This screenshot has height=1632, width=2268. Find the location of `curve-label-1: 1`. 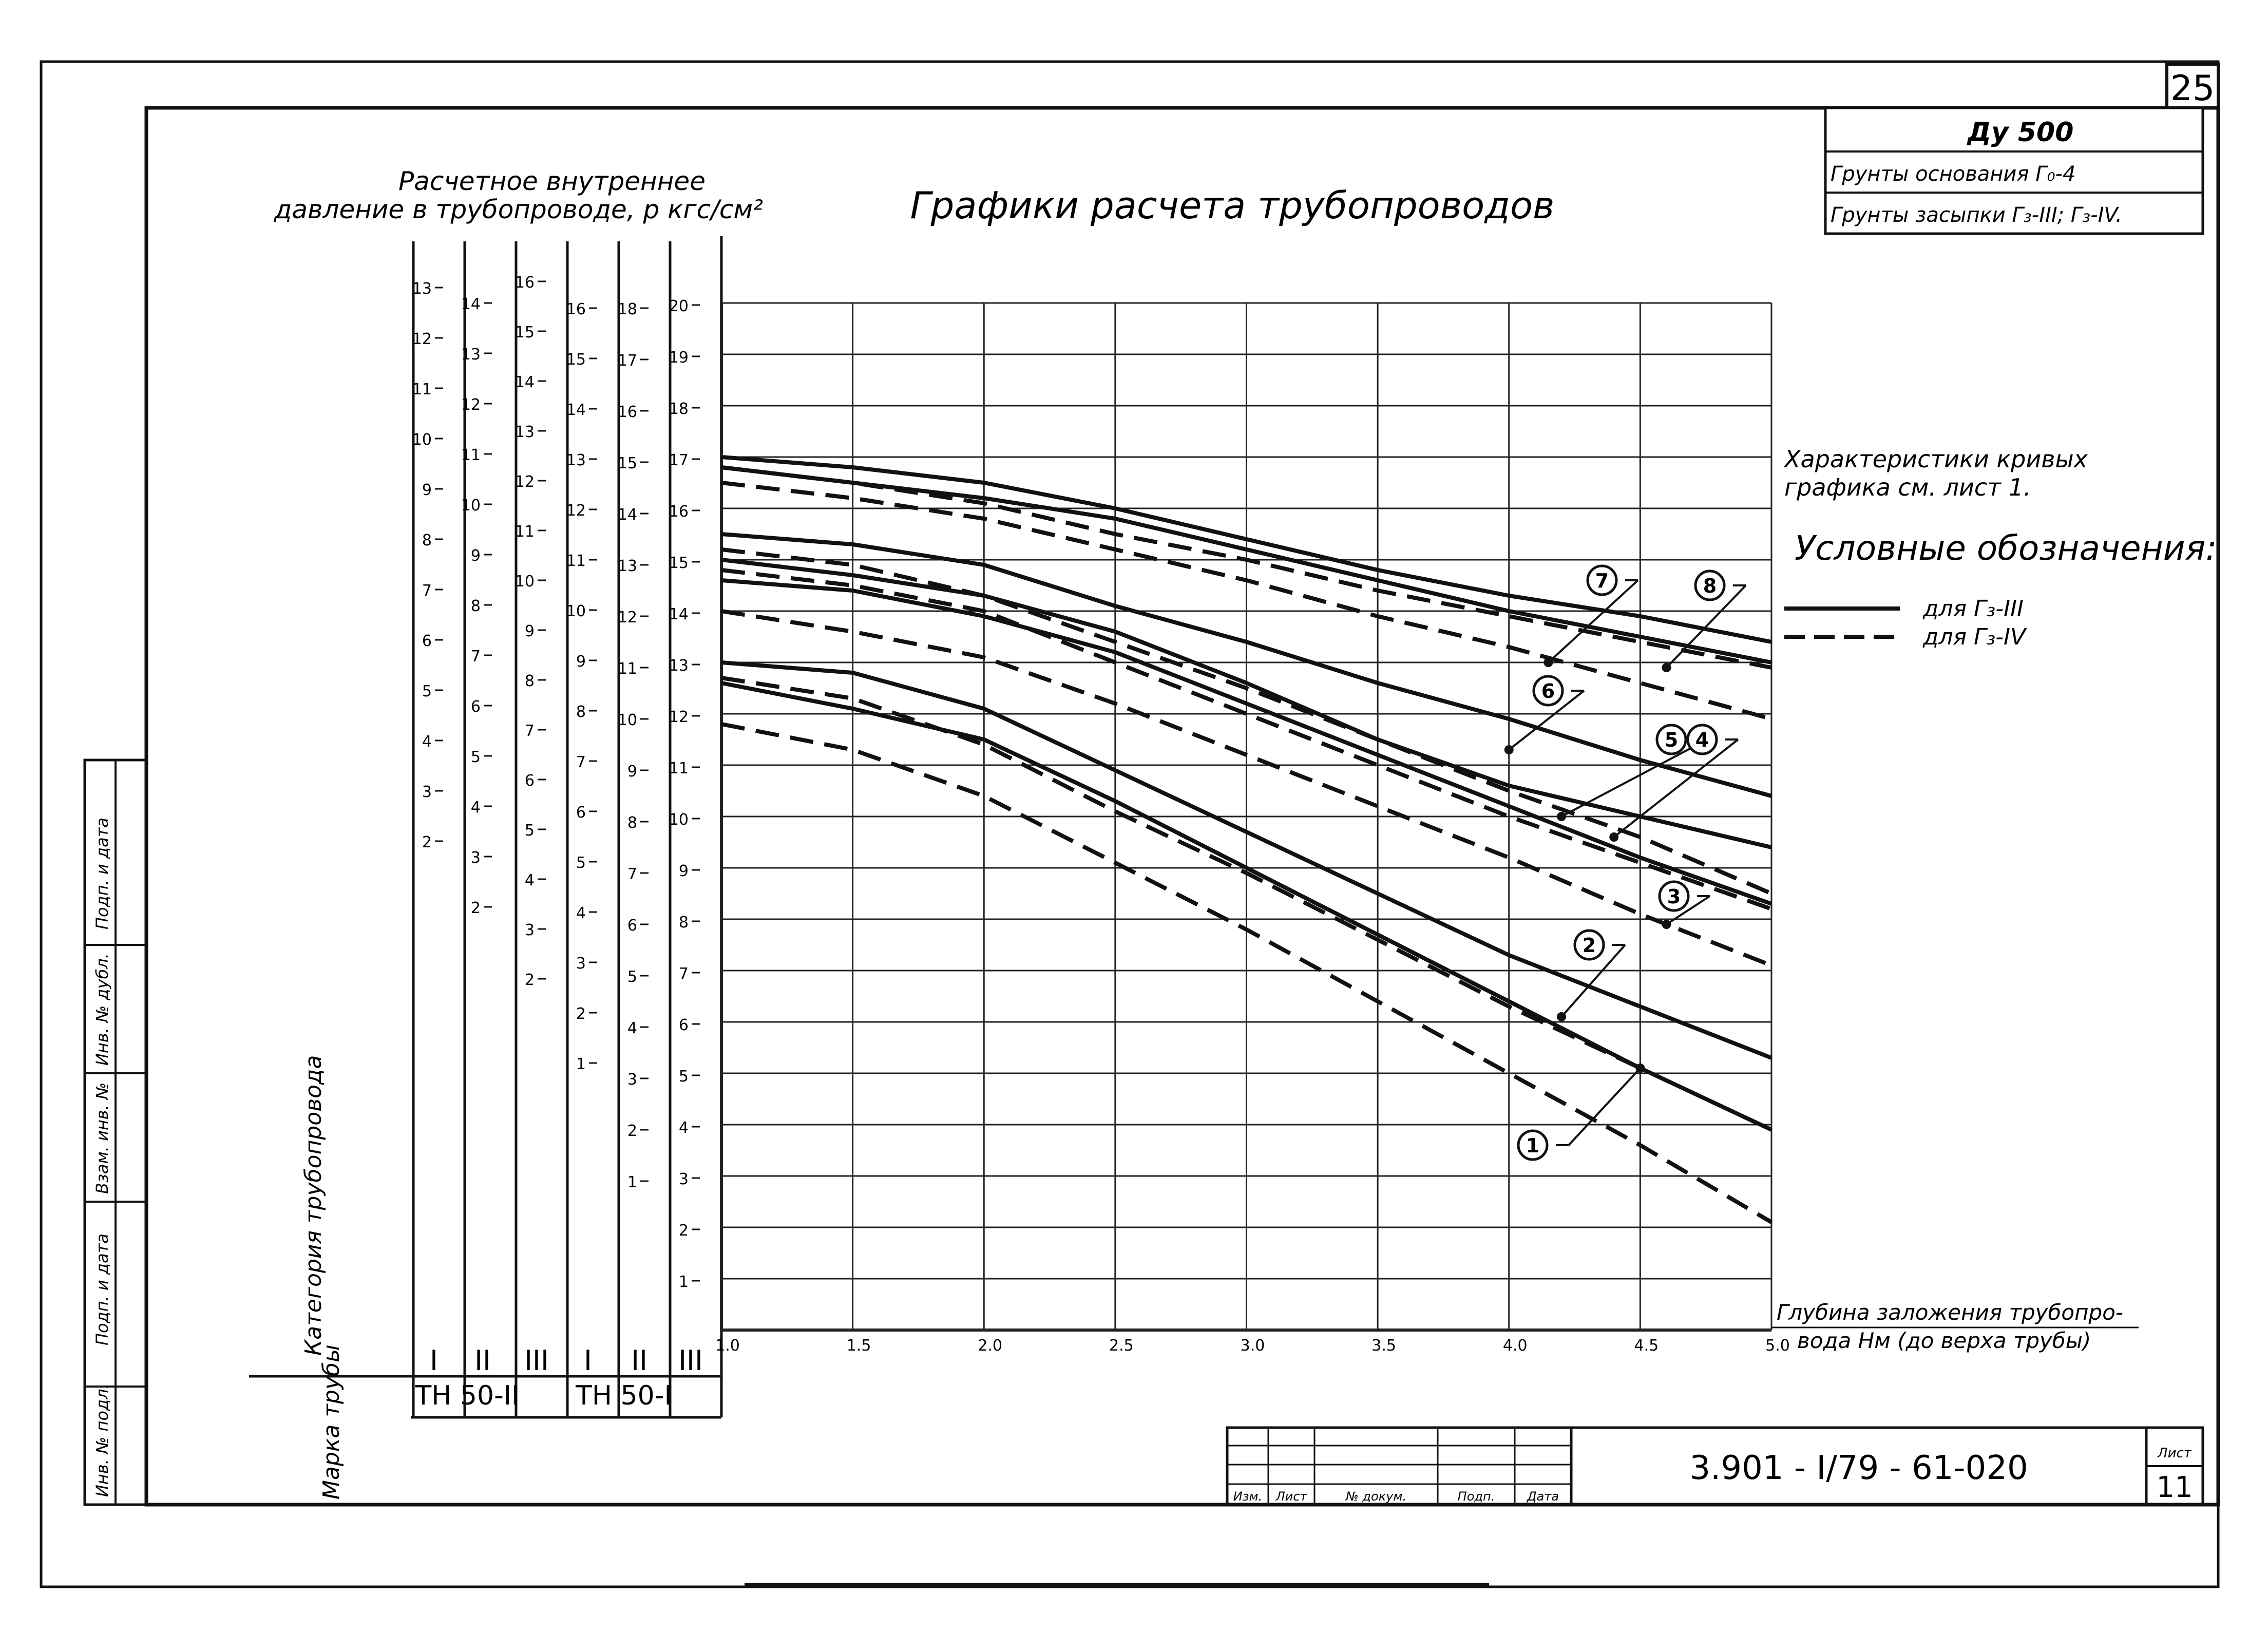

curve-label-1: 1 is located at coordinates (1532, 1145).